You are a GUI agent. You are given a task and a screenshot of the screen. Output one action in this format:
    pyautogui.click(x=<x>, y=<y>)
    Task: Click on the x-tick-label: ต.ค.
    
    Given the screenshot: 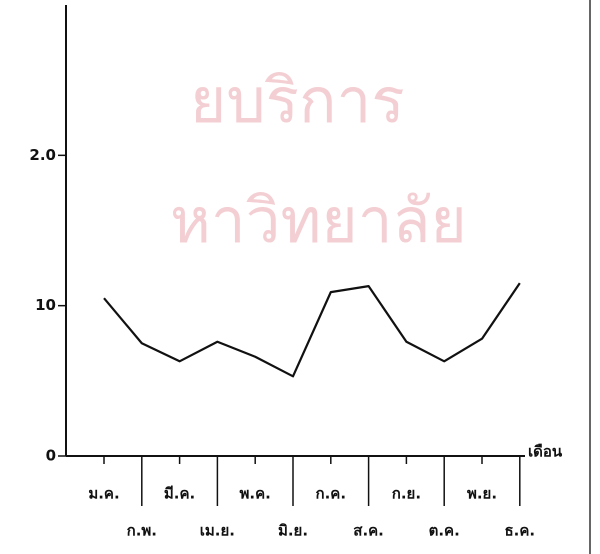 What is the action you would take?
    pyautogui.click(x=444, y=531)
    